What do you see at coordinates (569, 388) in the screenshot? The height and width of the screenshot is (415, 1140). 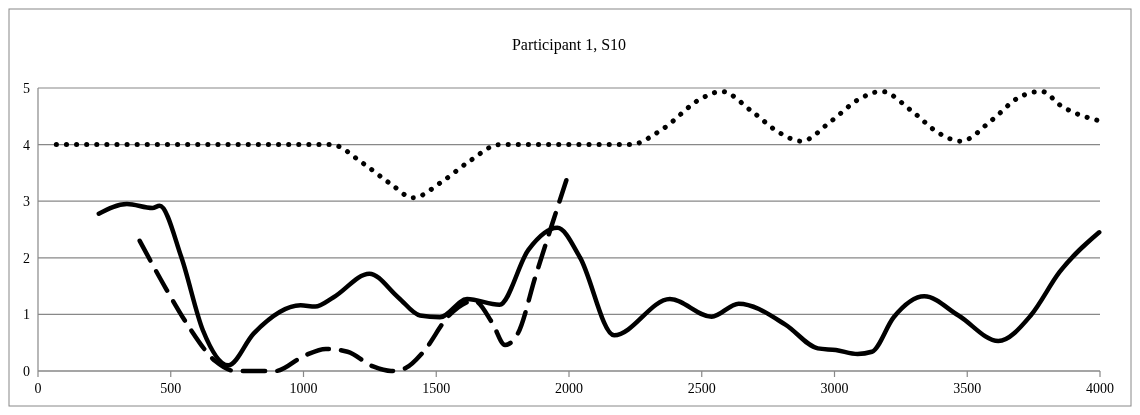 I see `x-tick-label: 2000` at bounding box center [569, 388].